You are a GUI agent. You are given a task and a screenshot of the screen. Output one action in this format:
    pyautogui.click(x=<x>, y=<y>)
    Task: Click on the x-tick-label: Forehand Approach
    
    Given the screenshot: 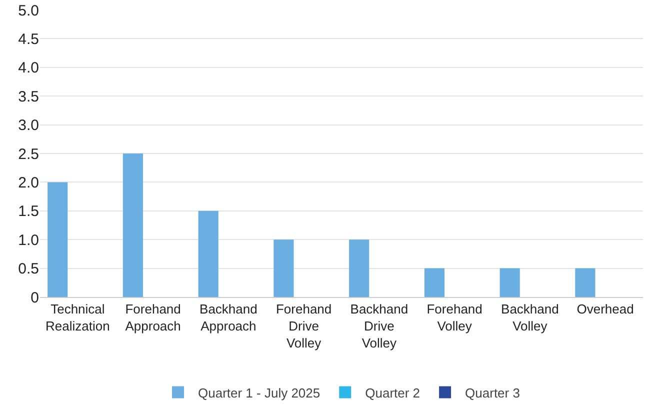 What is the action you would take?
    pyautogui.click(x=153, y=318)
    